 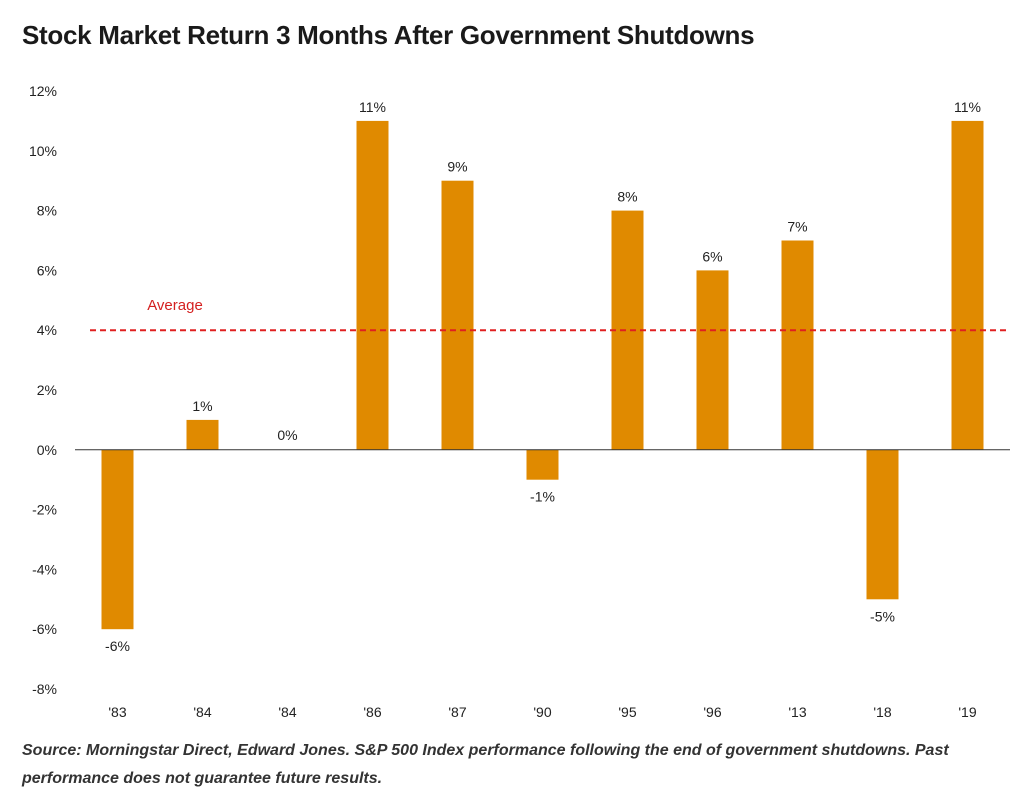 What do you see at coordinates (43, 151) in the screenshot?
I see `y-tick-label: 10%` at bounding box center [43, 151].